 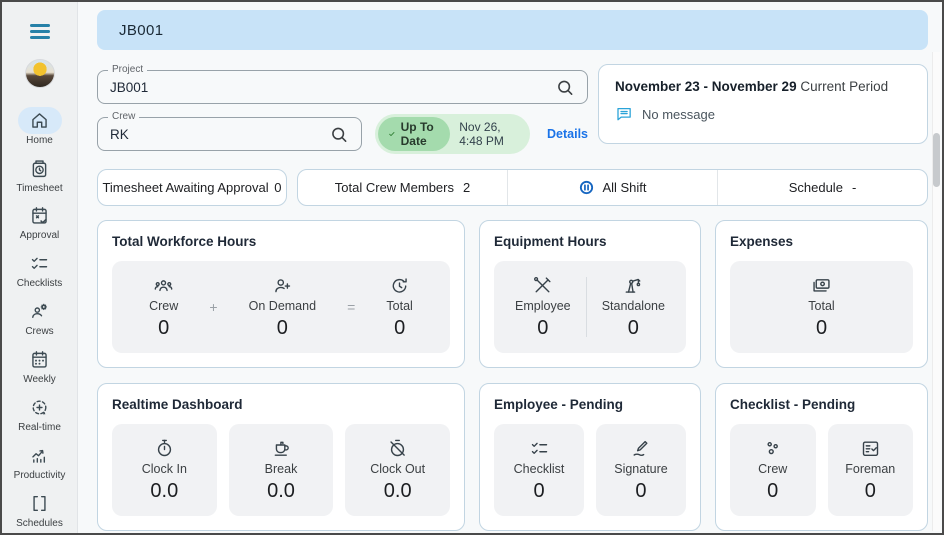 I want to click on divider, so click(x=586, y=307).